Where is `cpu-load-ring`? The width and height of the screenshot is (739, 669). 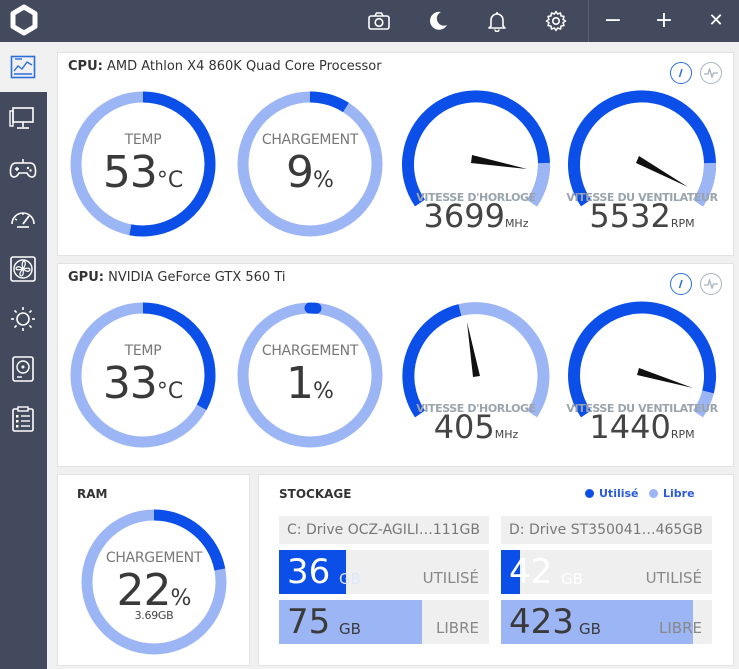 cpu-load-ring is located at coordinates (310, 164).